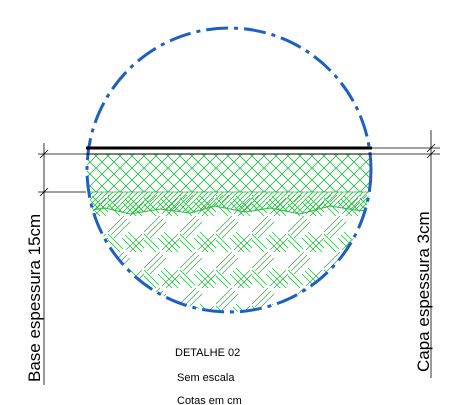 The width and height of the screenshot is (473, 405). I want to click on detail-title: DETALHE 02, so click(207, 353).